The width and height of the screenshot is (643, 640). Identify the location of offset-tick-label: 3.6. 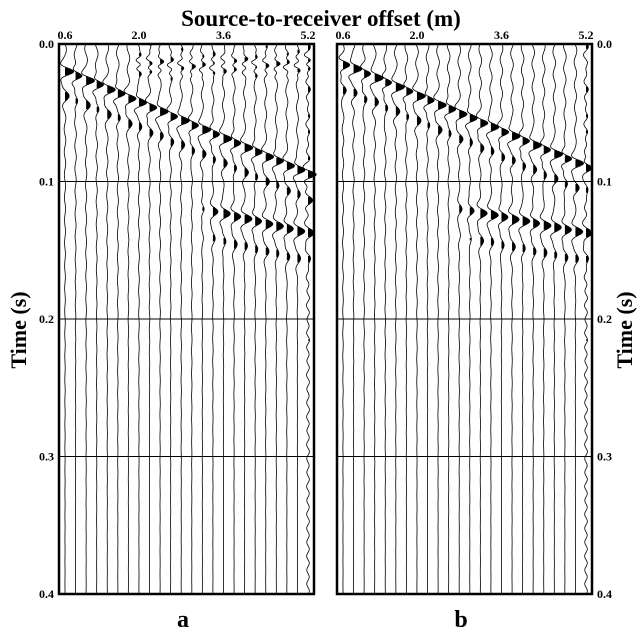
(501, 35).